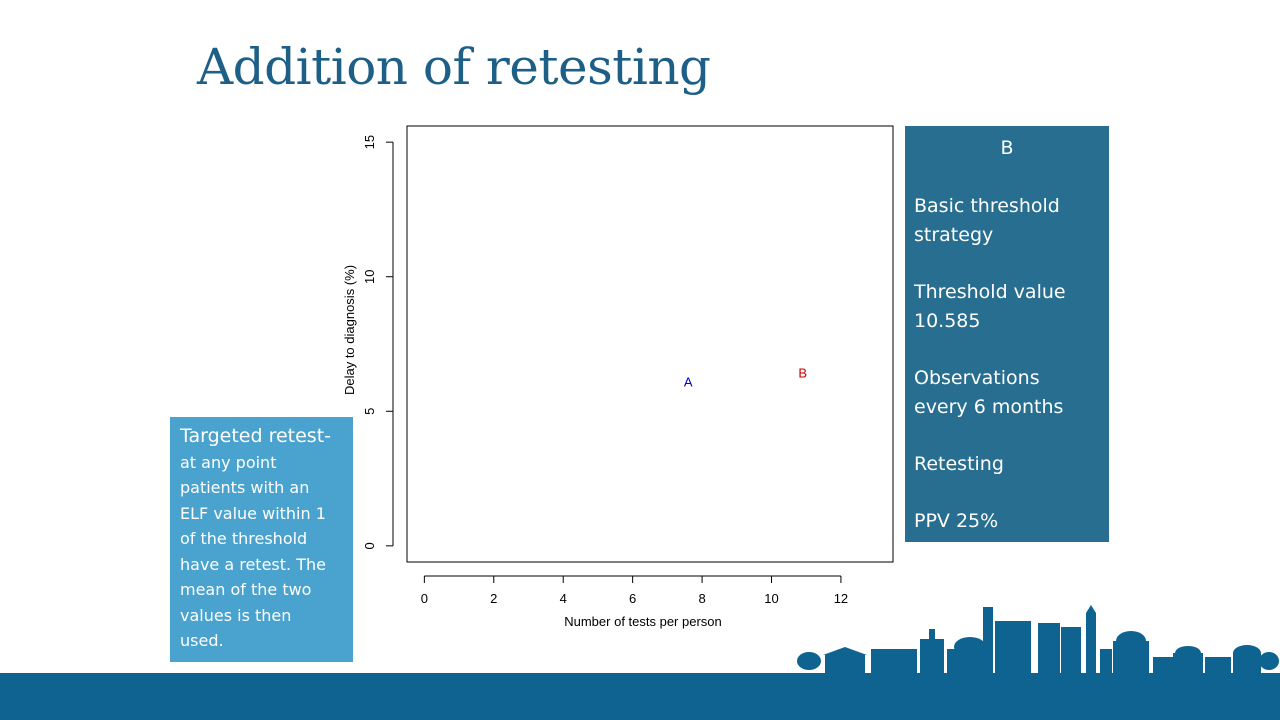 The image size is (1280, 720). Describe the element at coordinates (253, 513) in the screenshot. I see `note-box-line: ELF value within 1` at that location.